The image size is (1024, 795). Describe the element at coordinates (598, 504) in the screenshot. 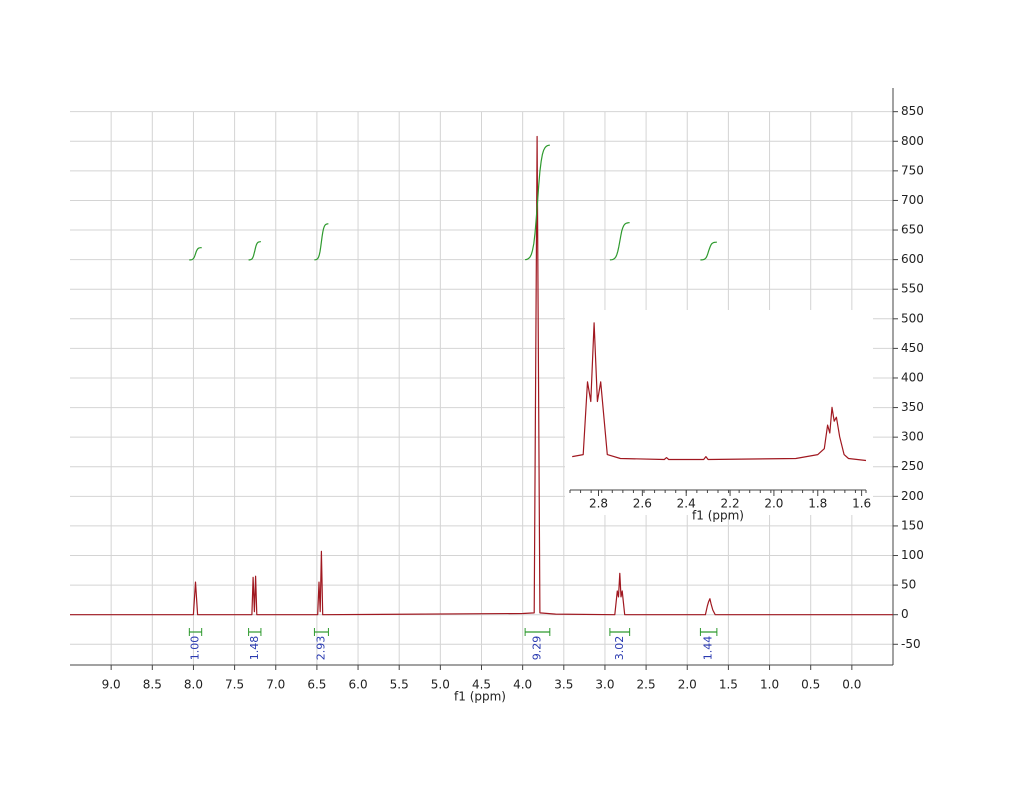

I see `inset-x-tick-label: 2.8` at that location.